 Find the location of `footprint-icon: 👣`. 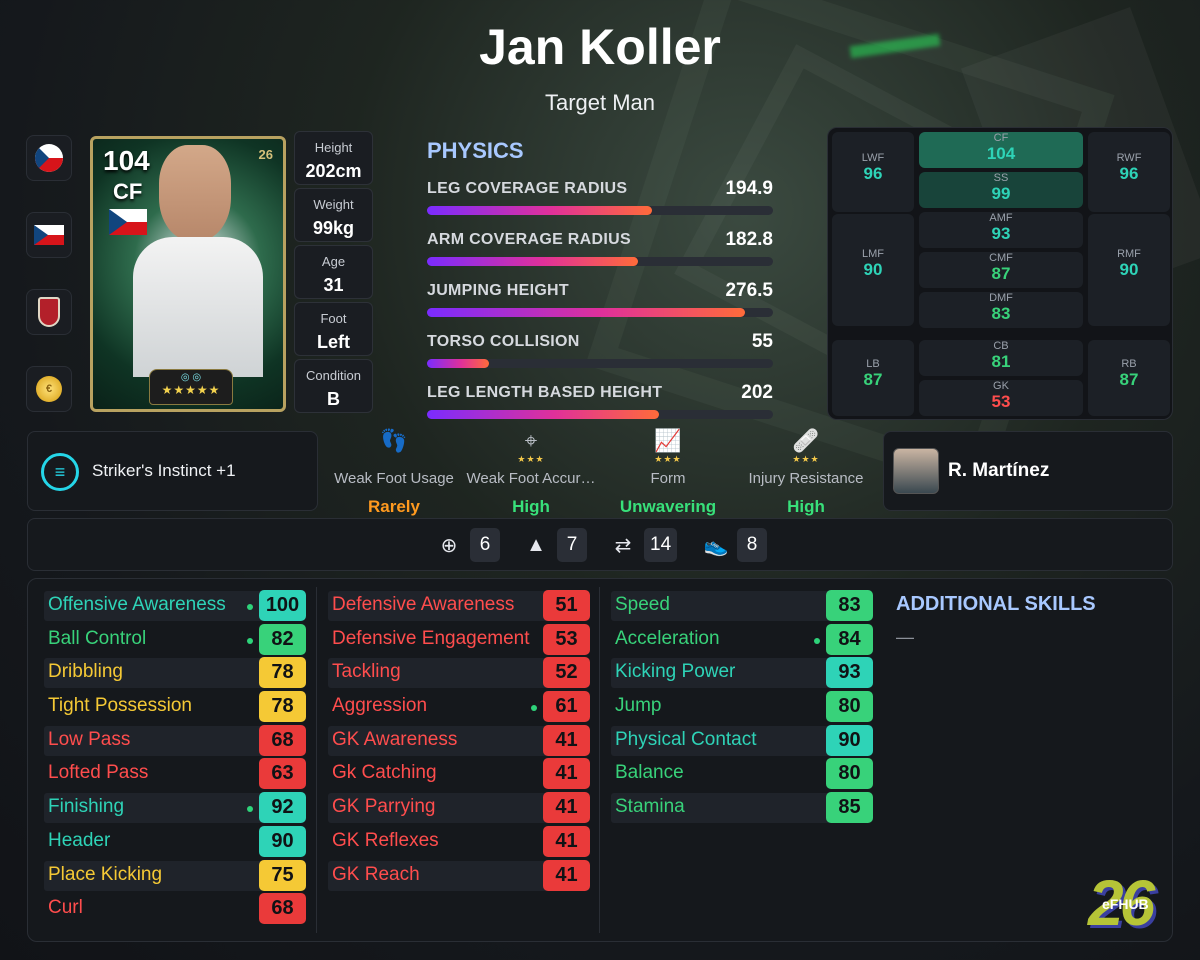

footprint-icon: 👣 is located at coordinates (394, 440).